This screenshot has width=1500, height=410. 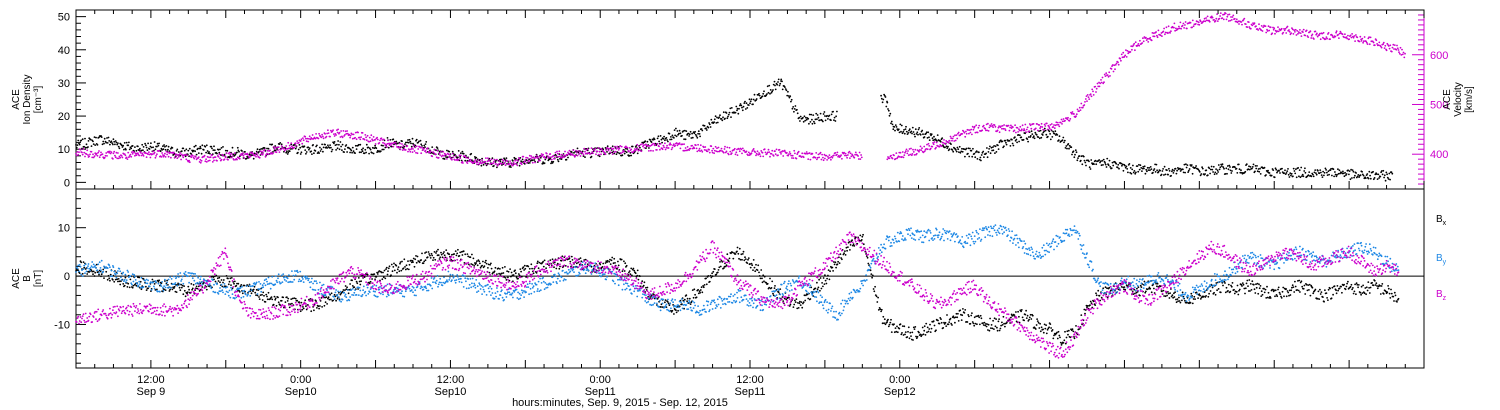 I want to click on velocity-axis-label: ACE, so click(x=1447, y=99).